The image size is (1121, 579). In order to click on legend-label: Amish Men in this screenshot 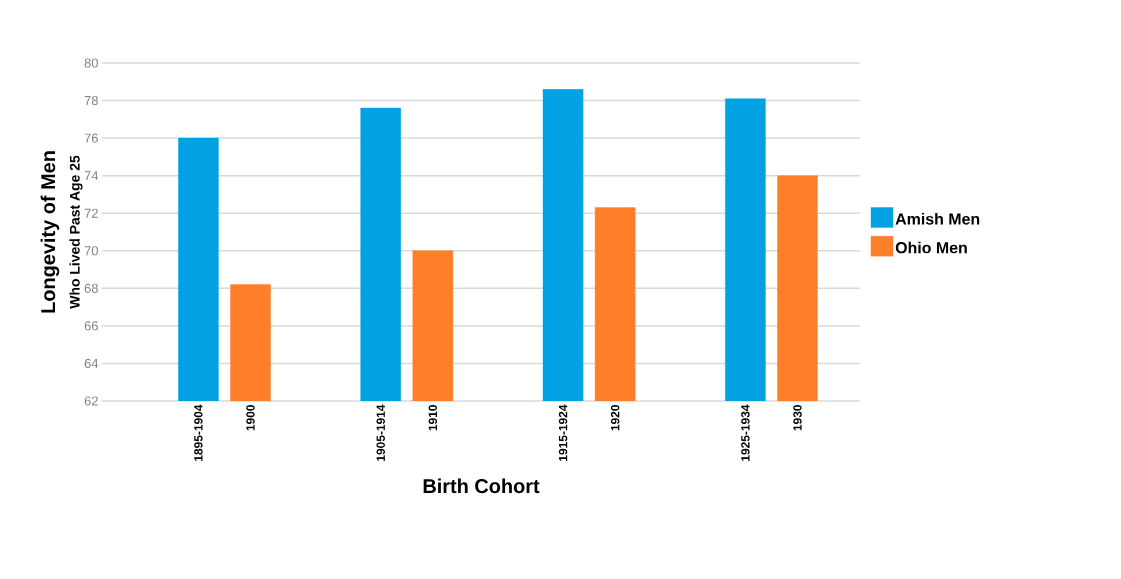, I will do `click(937, 218)`.